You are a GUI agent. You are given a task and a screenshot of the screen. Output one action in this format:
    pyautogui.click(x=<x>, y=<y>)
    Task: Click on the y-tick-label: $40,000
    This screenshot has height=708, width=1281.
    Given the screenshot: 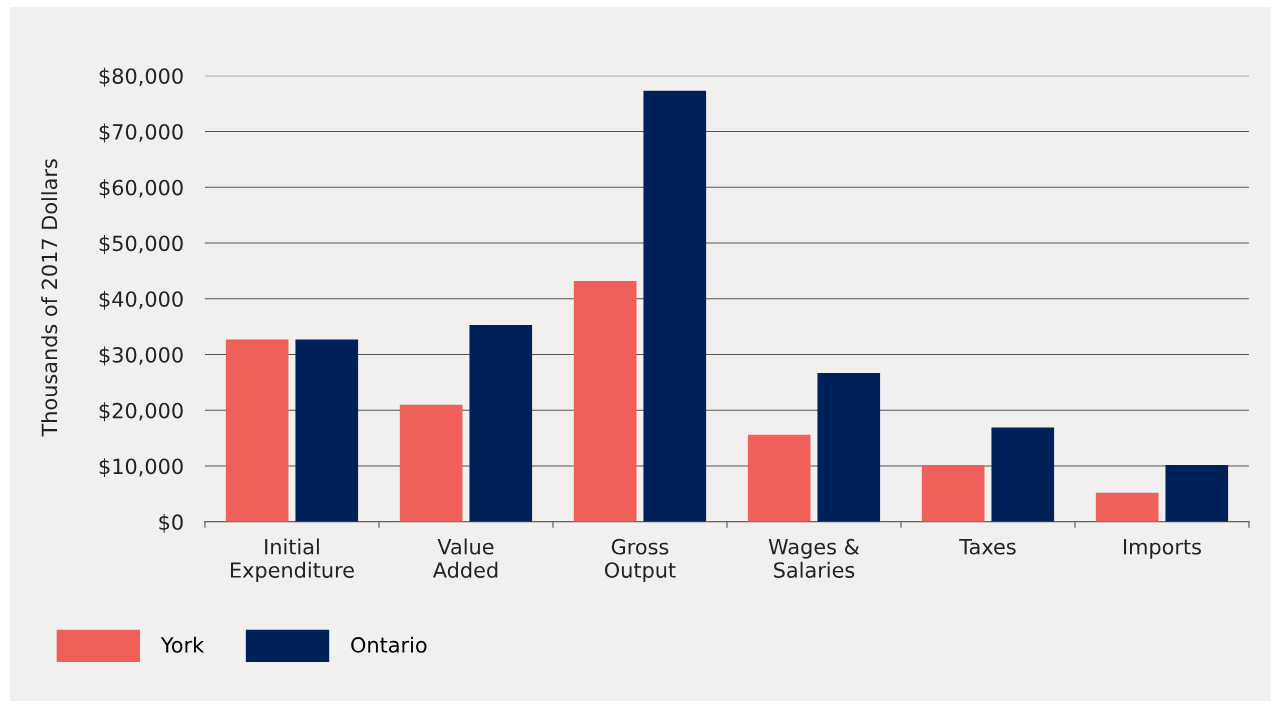 What is the action you would take?
    pyautogui.click(x=141, y=300)
    